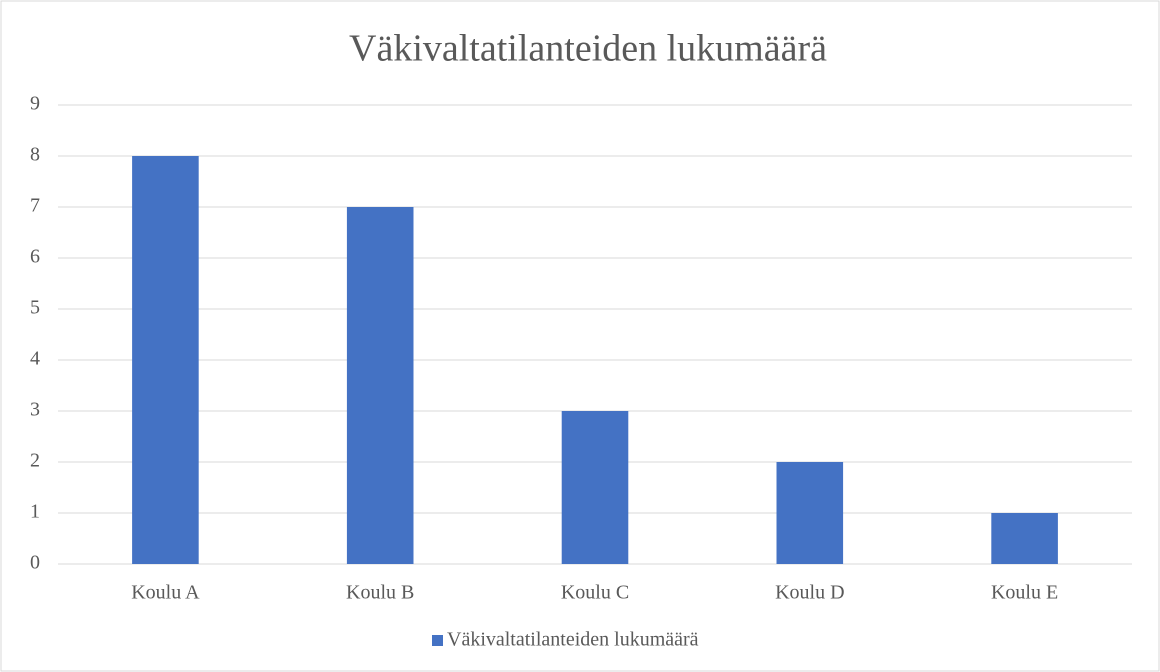 The height and width of the screenshot is (672, 1160). Describe the element at coordinates (35, 155) in the screenshot. I see `y-tick-label: 8` at that location.